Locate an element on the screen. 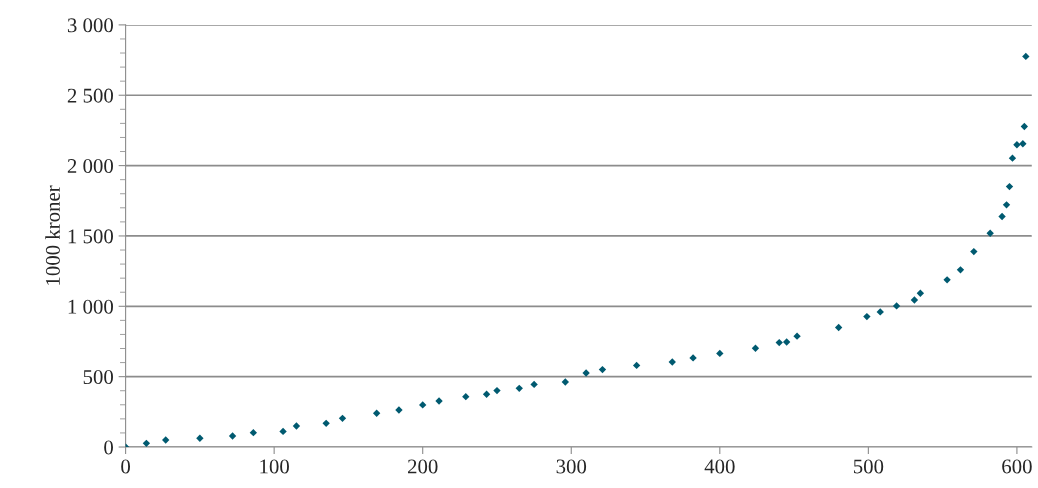  y-tick-label: 1 500 is located at coordinates (90, 236).